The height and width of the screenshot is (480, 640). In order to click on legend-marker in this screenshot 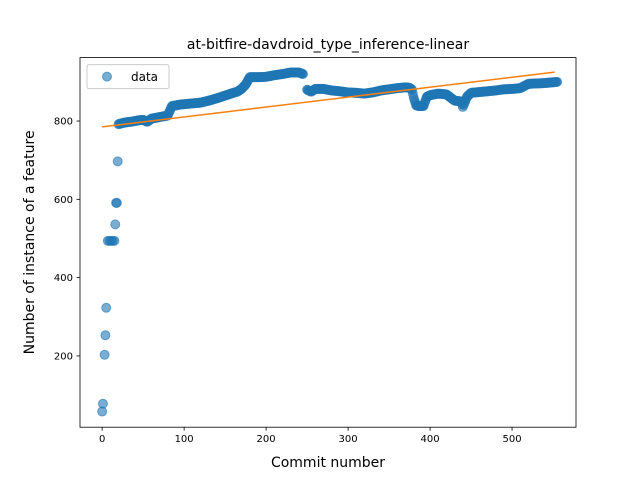, I will do `click(107, 76)`.